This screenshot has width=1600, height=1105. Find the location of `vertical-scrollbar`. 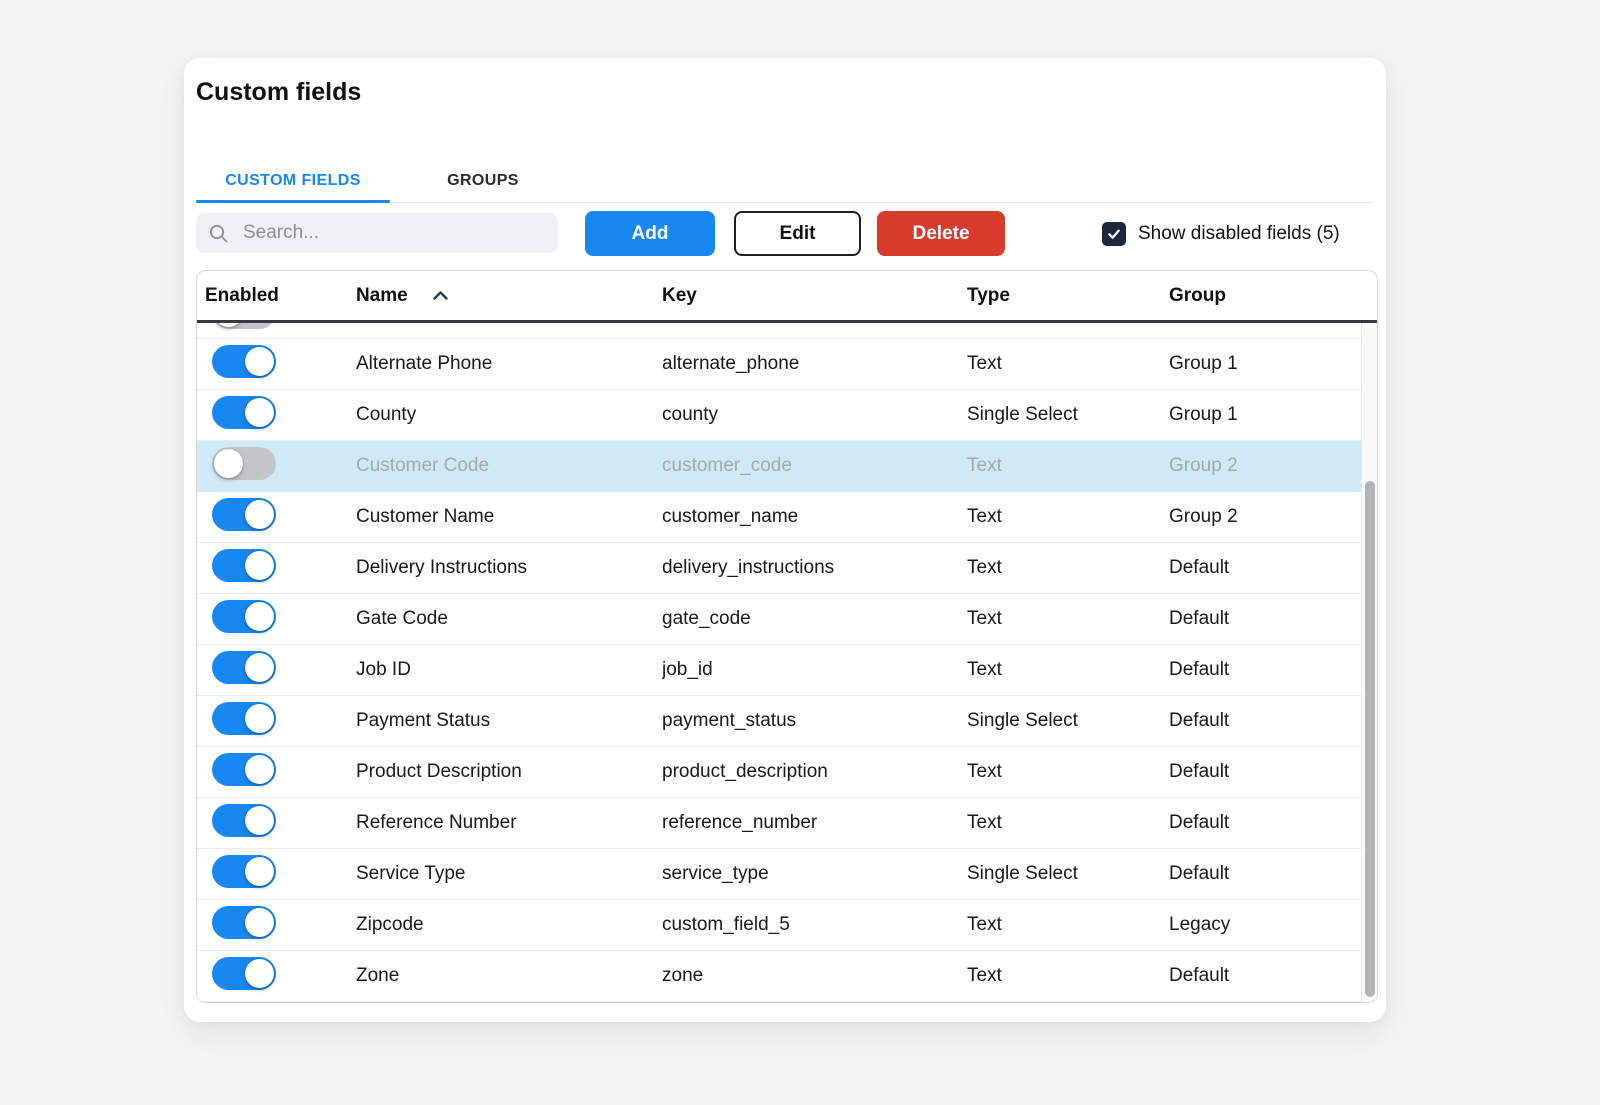

vertical-scrollbar is located at coordinates (1369, 662).